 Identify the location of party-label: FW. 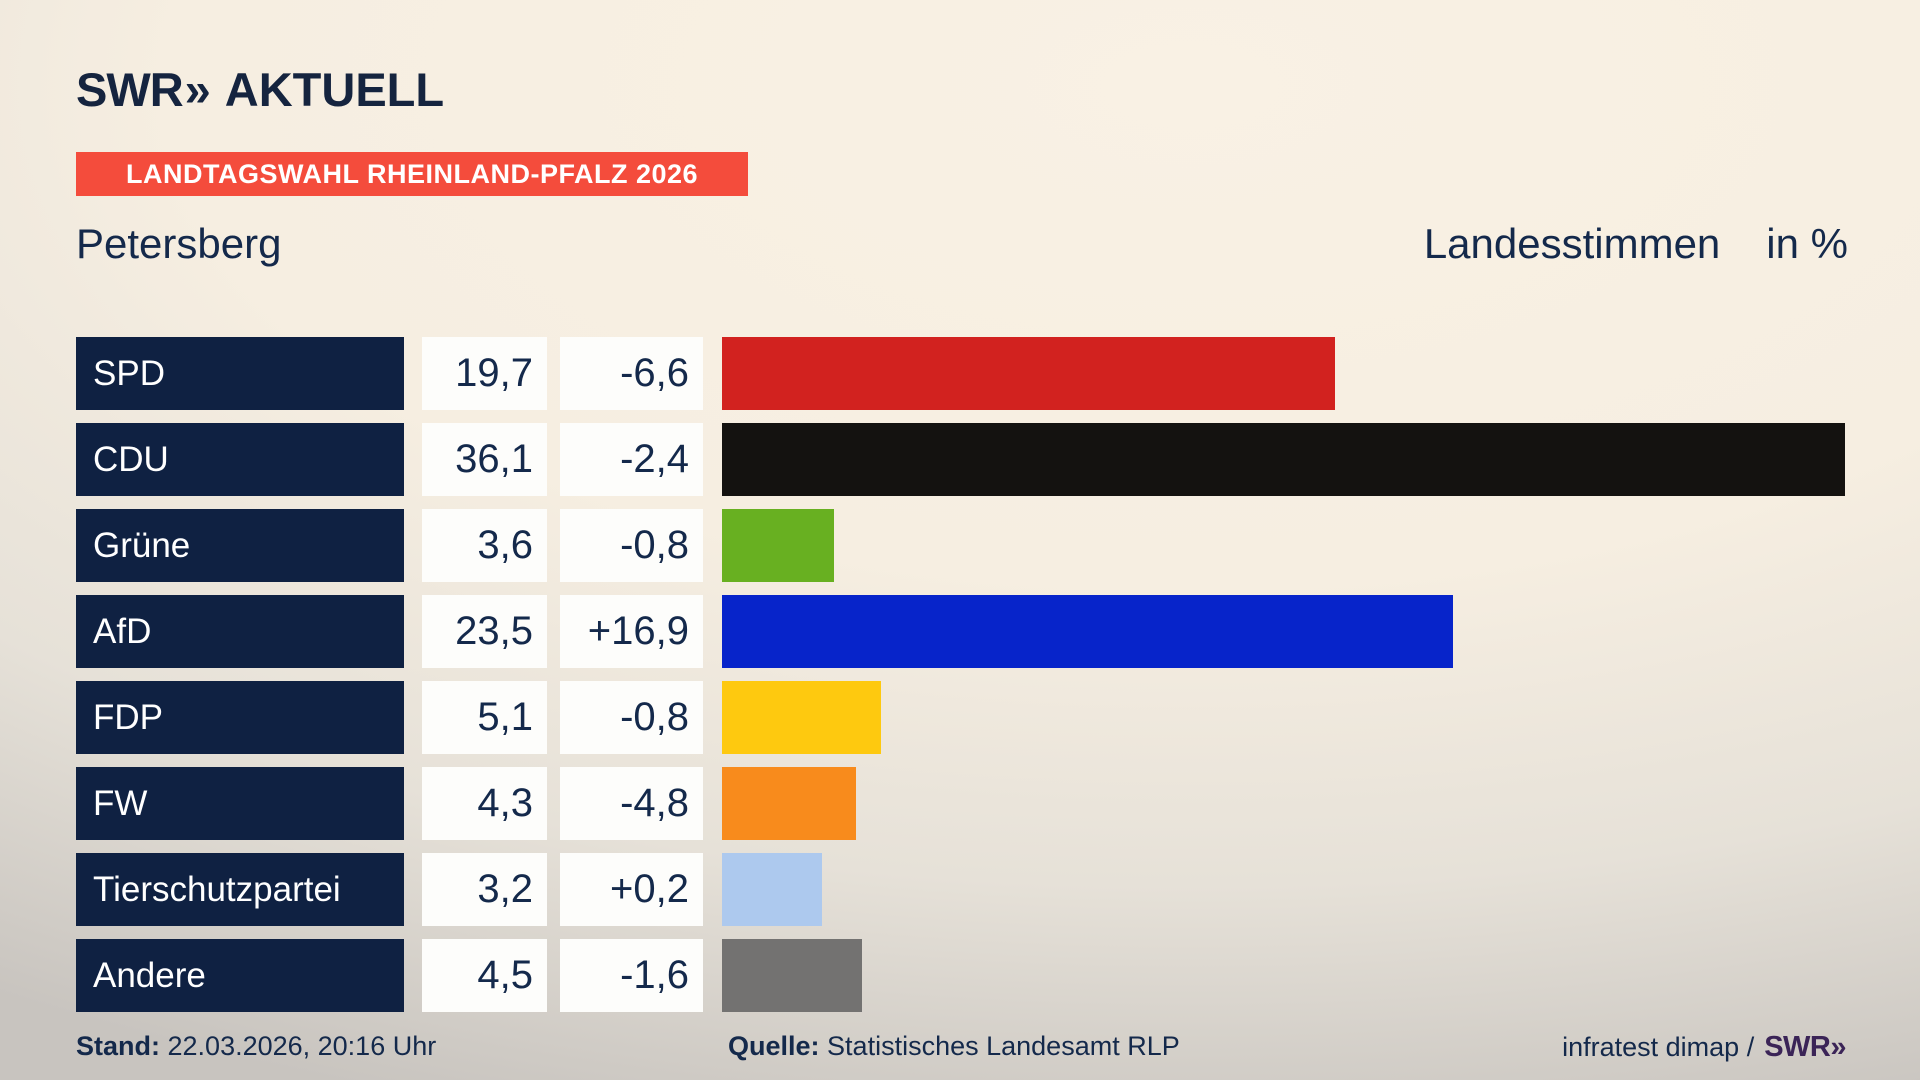
(240, 803).